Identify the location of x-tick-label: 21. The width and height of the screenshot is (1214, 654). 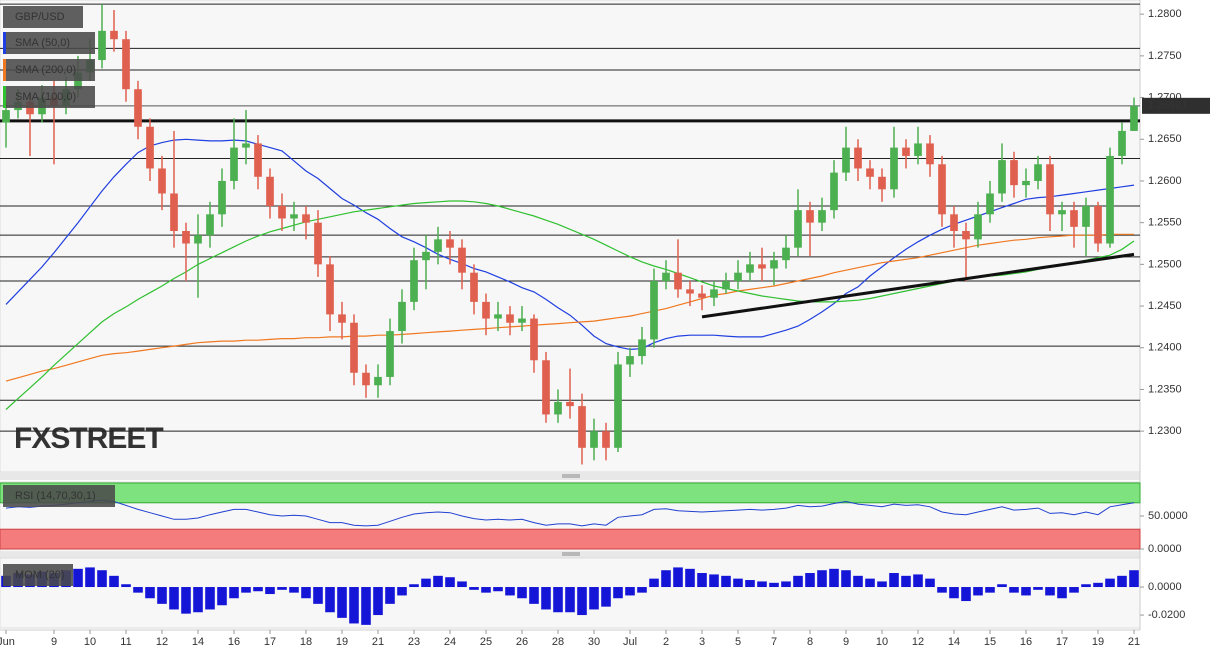
(1134, 642).